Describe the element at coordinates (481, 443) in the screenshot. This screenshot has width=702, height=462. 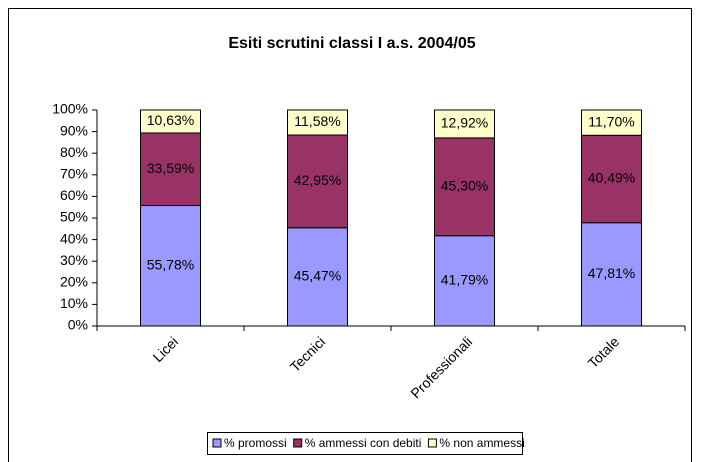
I see `legend-label: % non ammessi` at that location.